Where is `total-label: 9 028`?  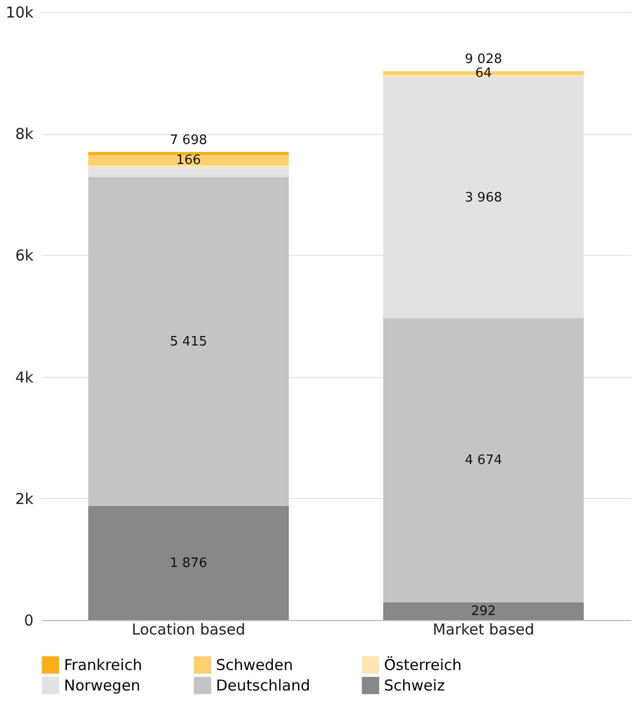 total-label: 9 028 is located at coordinates (483, 60).